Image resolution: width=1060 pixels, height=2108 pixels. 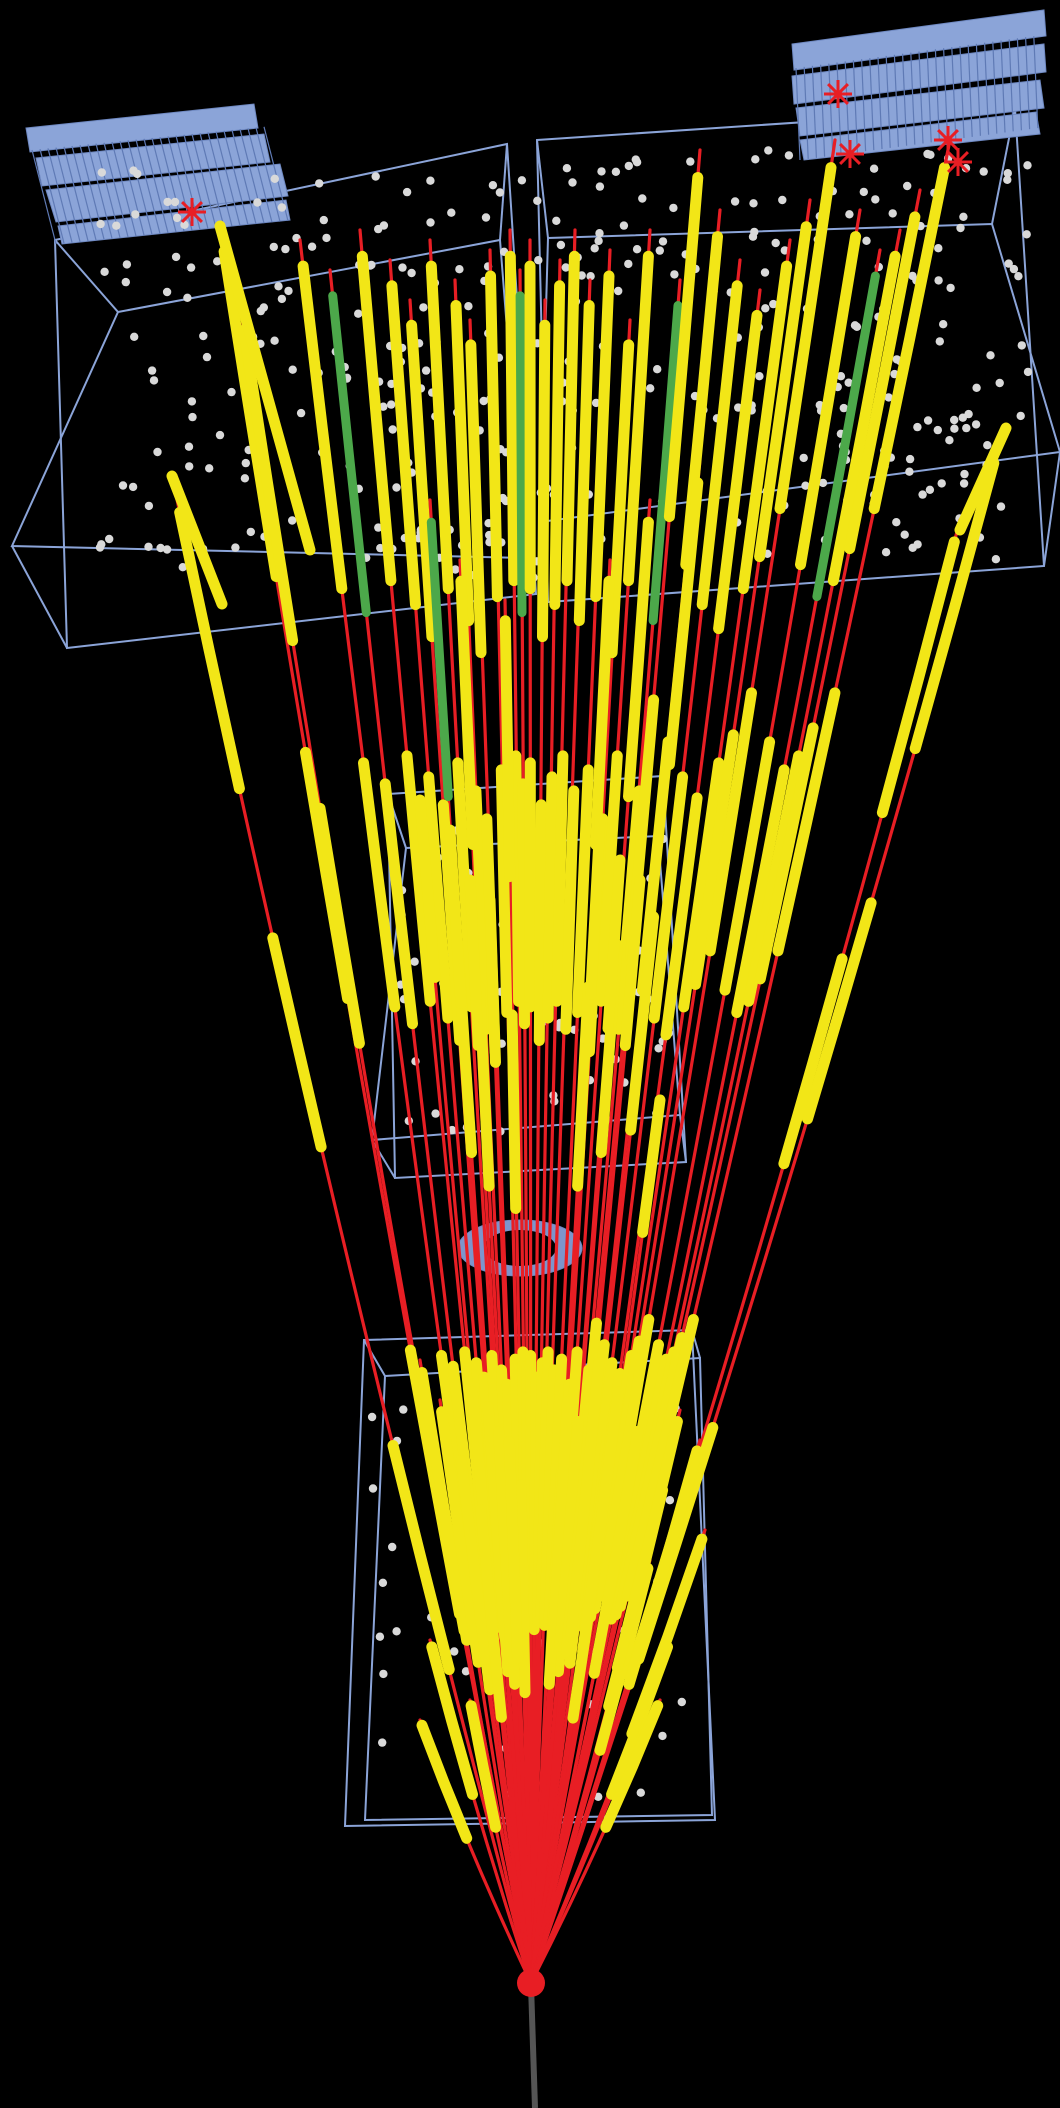 What do you see at coordinates (439, 659) in the screenshot?
I see `secondary-segment` at bounding box center [439, 659].